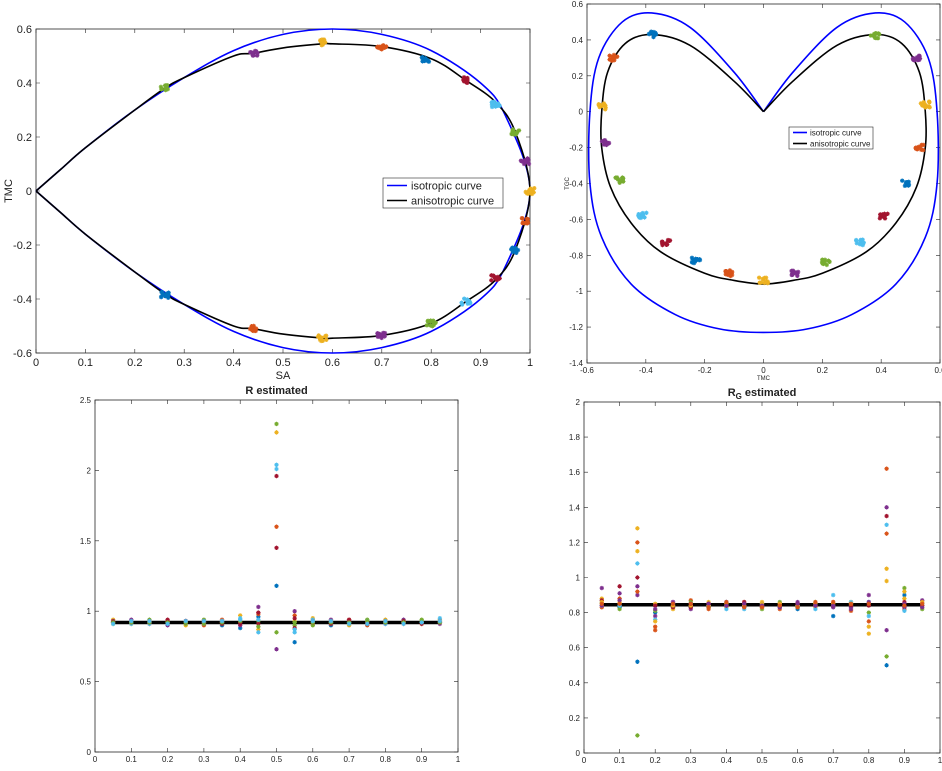 The image size is (942, 771). What do you see at coordinates (204, 759) in the screenshot?
I see `x-tick-label: 0.3` at bounding box center [204, 759].